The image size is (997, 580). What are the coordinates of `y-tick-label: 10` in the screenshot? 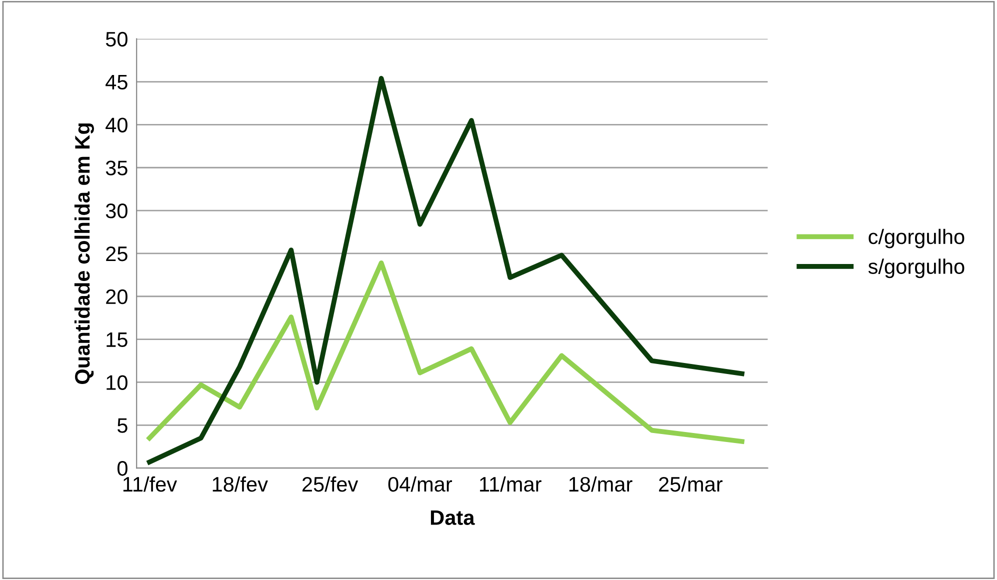 It's located at (117, 382).